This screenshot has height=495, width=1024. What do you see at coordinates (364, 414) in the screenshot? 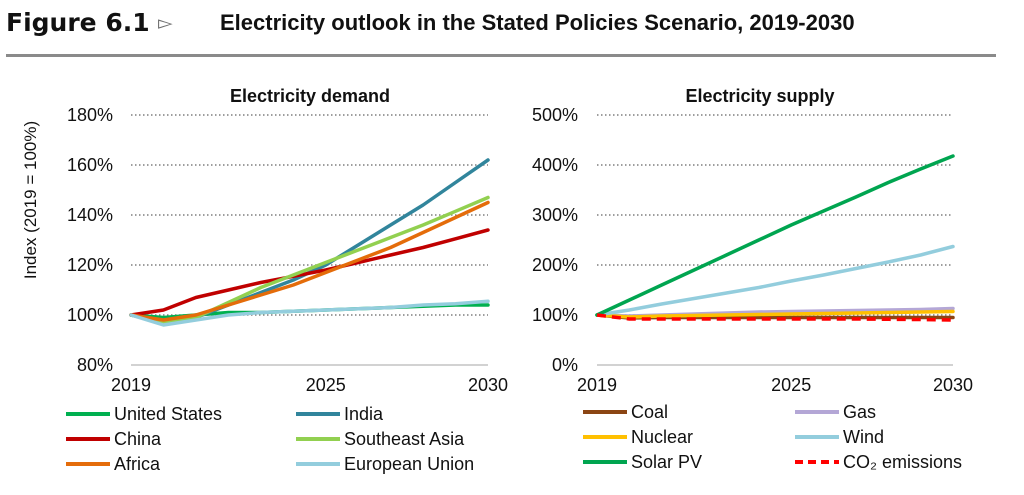
I see `demand-legend-label-india: India` at bounding box center [364, 414].